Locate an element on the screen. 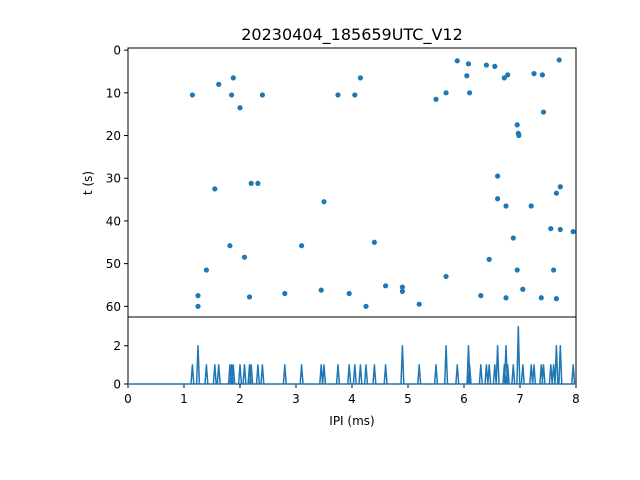 Image resolution: width=640 pixels, height=480 pixels. histogram-y-tick-label: 2 is located at coordinates (117, 346).